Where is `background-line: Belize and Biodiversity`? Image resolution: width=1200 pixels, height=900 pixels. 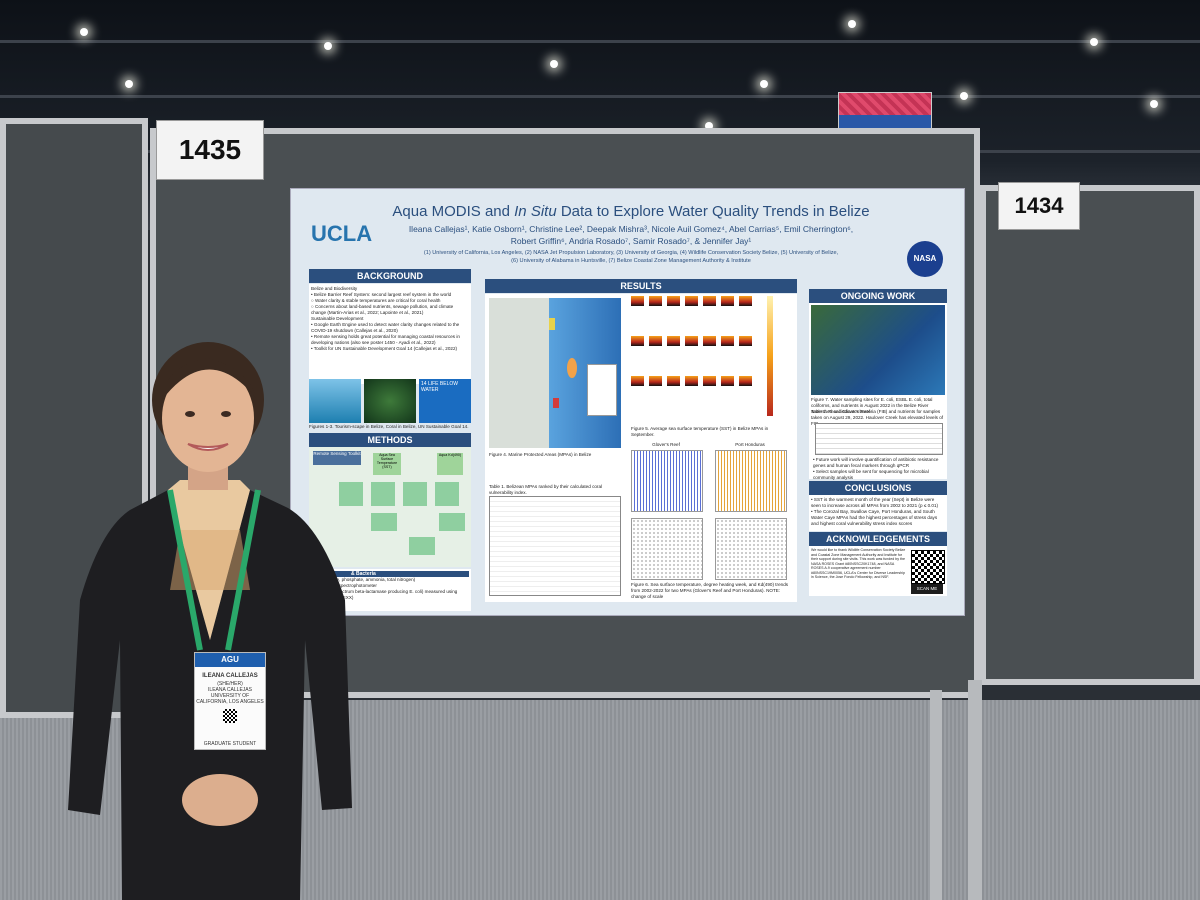
background-line: Belize and Biodiversity is located at coordinates (334, 288).